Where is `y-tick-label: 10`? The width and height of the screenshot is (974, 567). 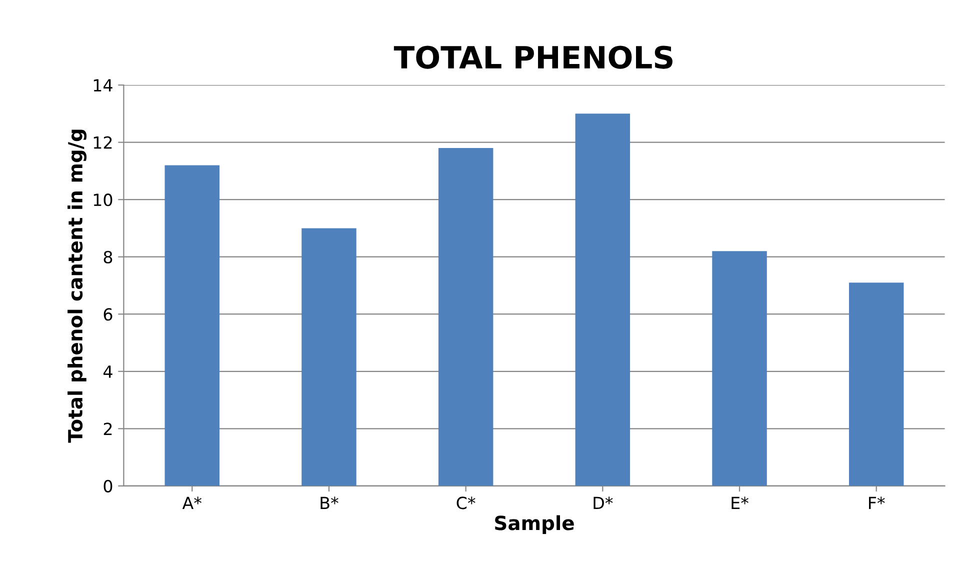
y-tick-label: 10 is located at coordinates (103, 200).